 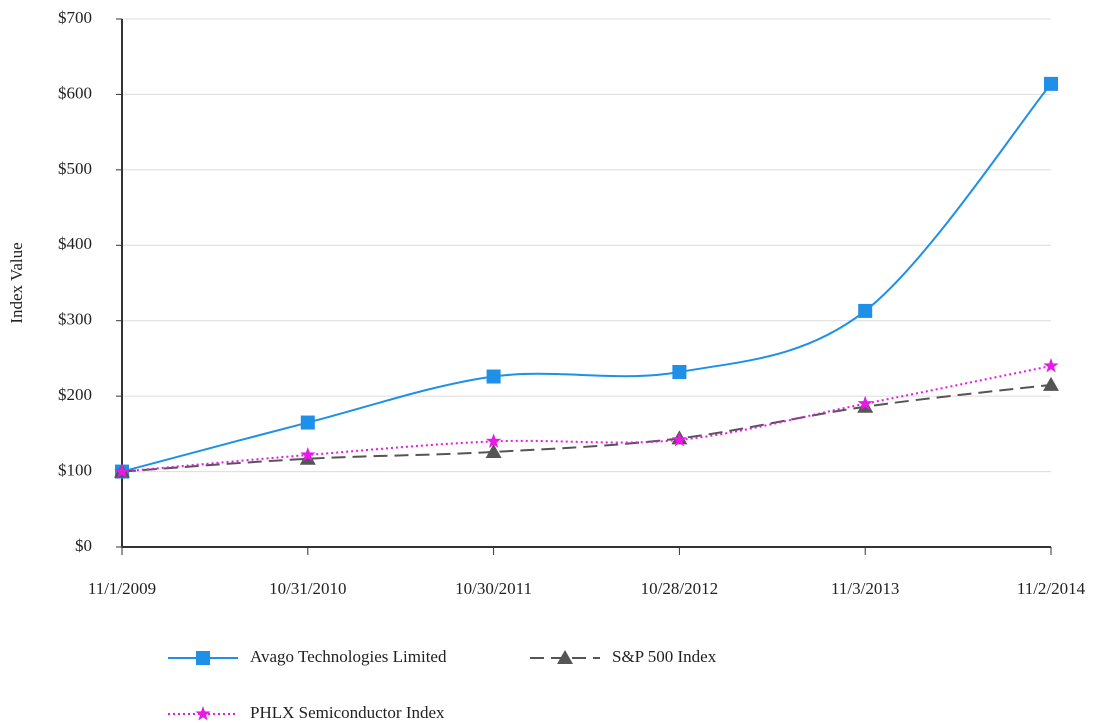 I want to click on legend-label: Avago Technologies Limited, so click(x=348, y=656).